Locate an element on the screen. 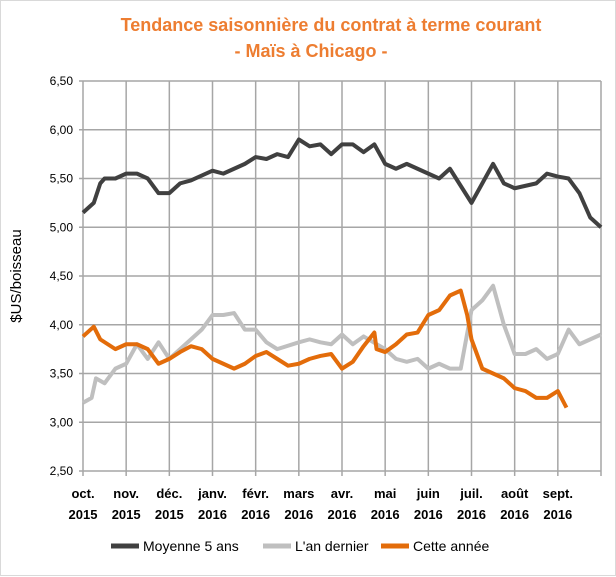 The image size is (616, 577). legend-label: L'an dernier is located at coordinates (332, 546).